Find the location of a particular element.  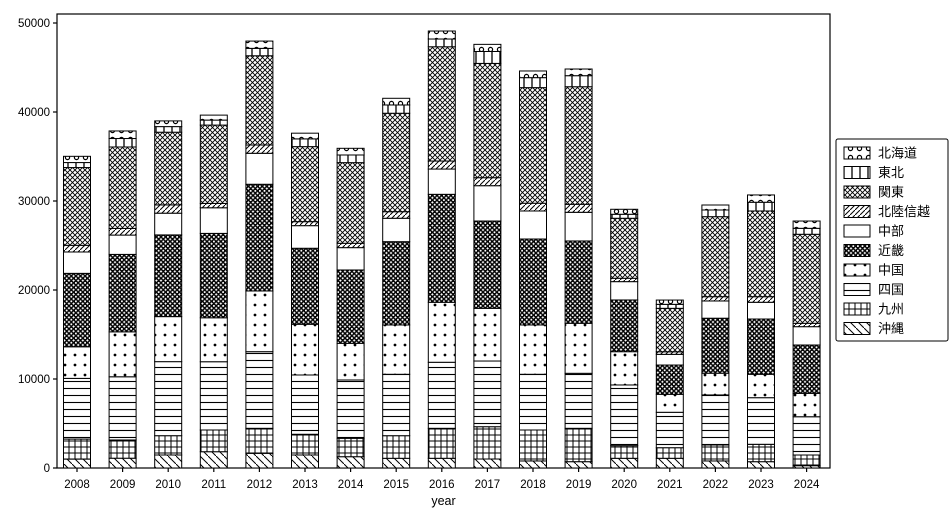

x-axis-title: year is located at coordinates (443, 501).